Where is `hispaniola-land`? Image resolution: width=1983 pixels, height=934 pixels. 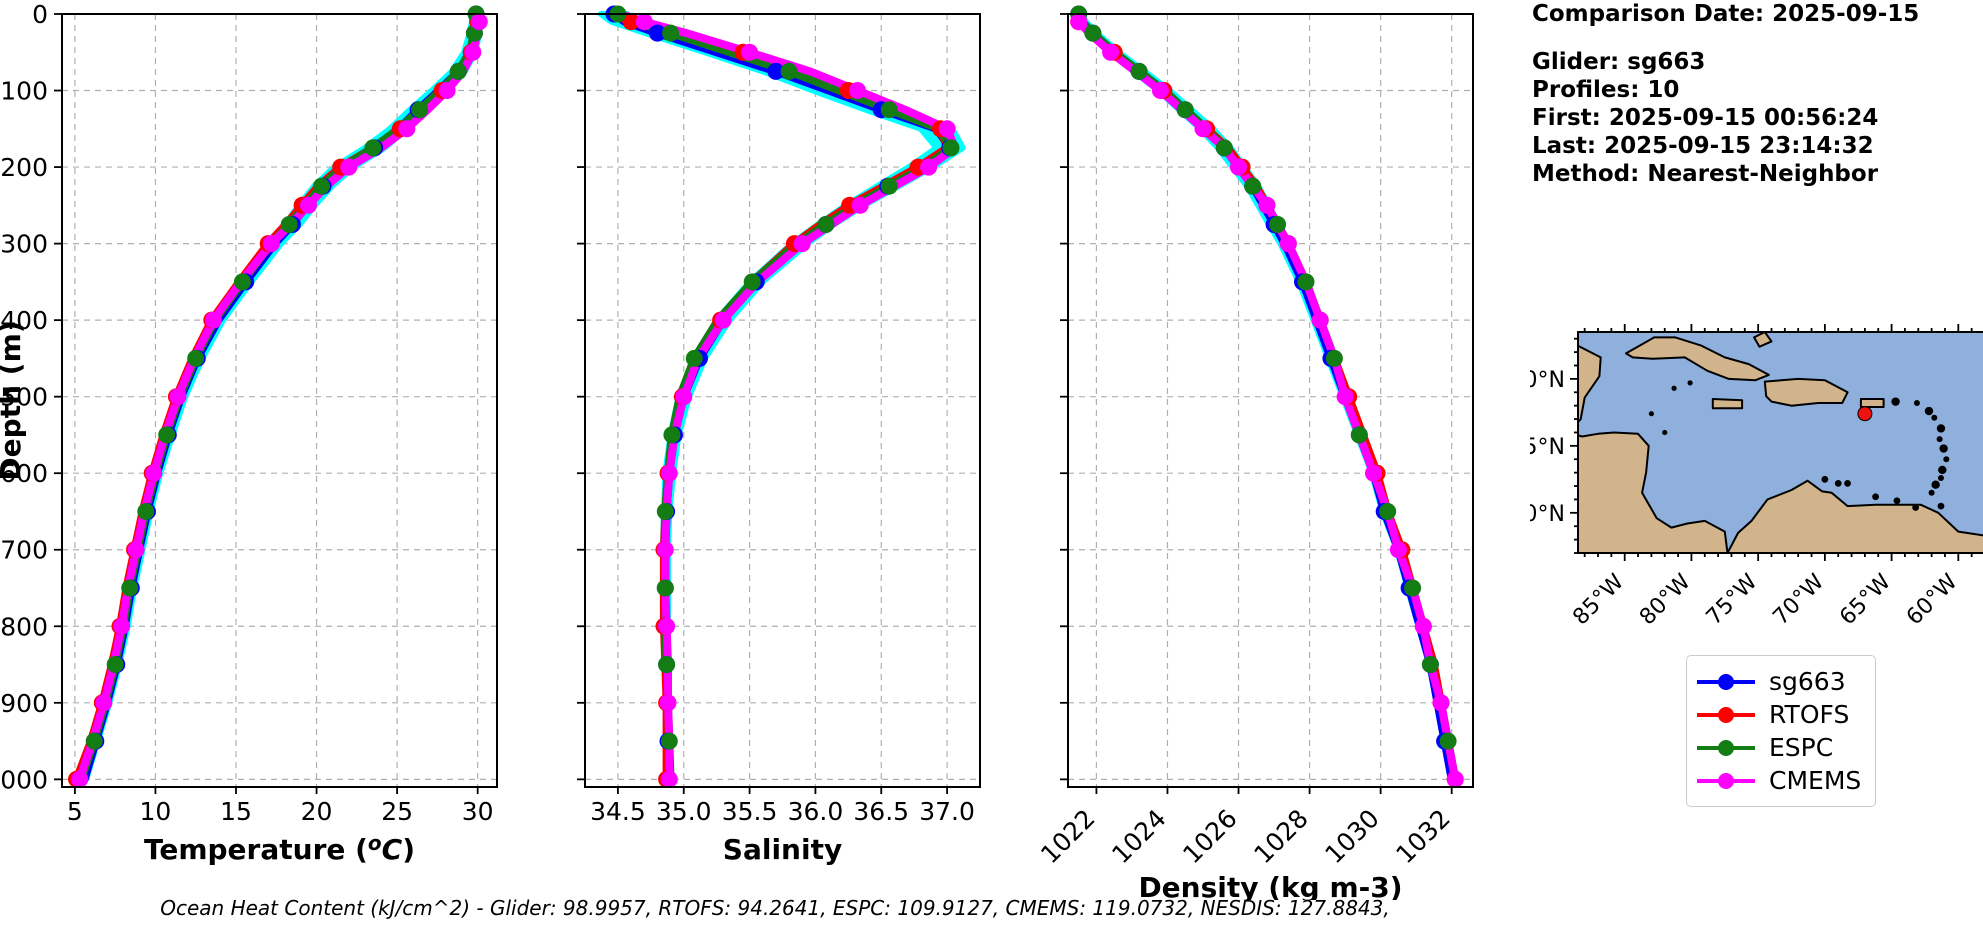
hispaniola-land is located at coordinates (1806, 392).